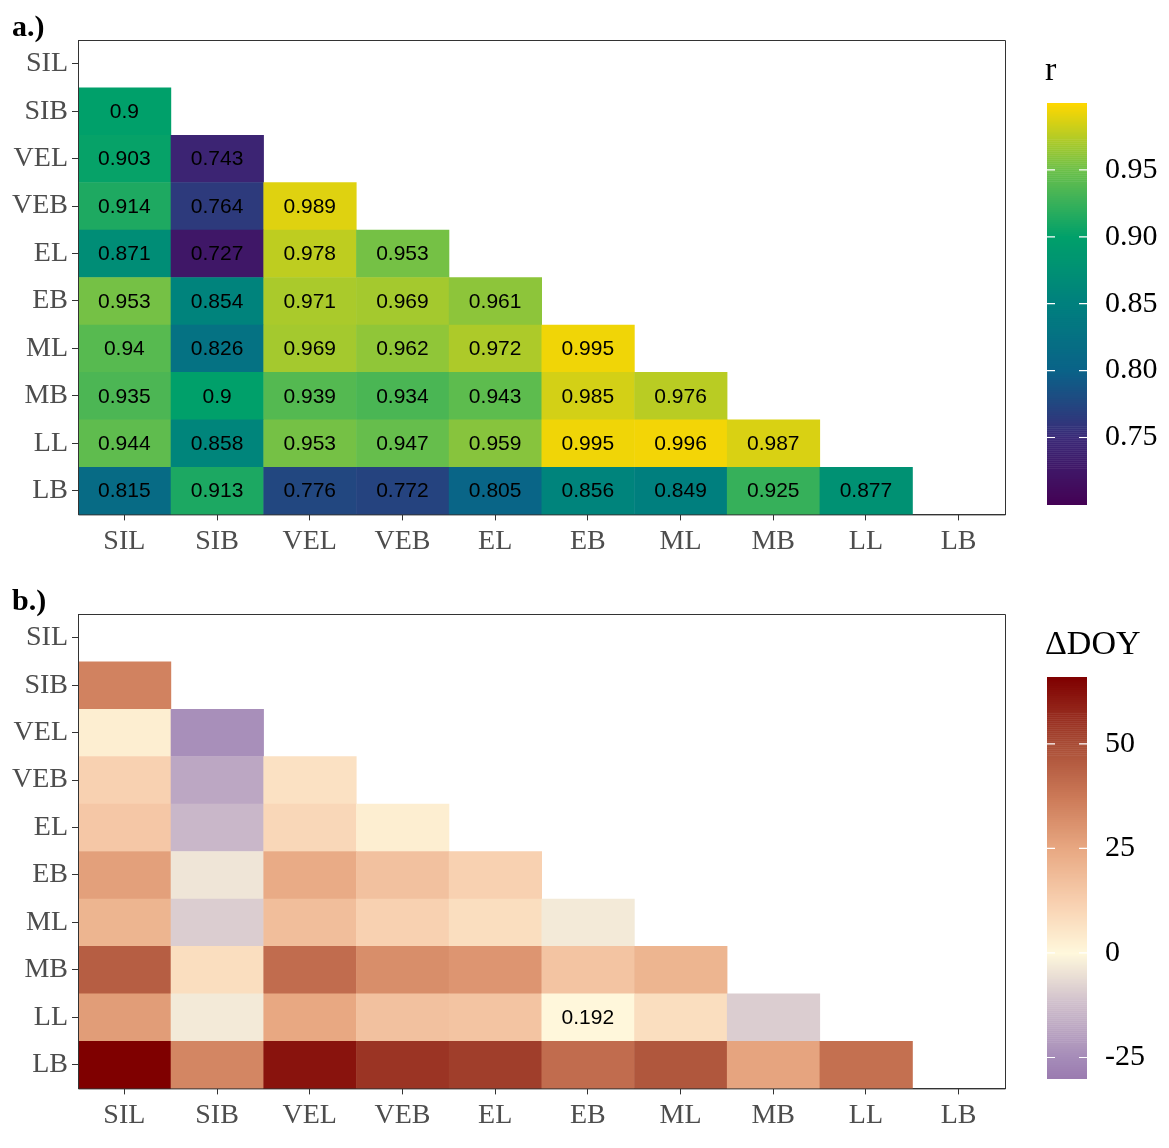  I want to click on chart-title: b.), so click(29, 600).